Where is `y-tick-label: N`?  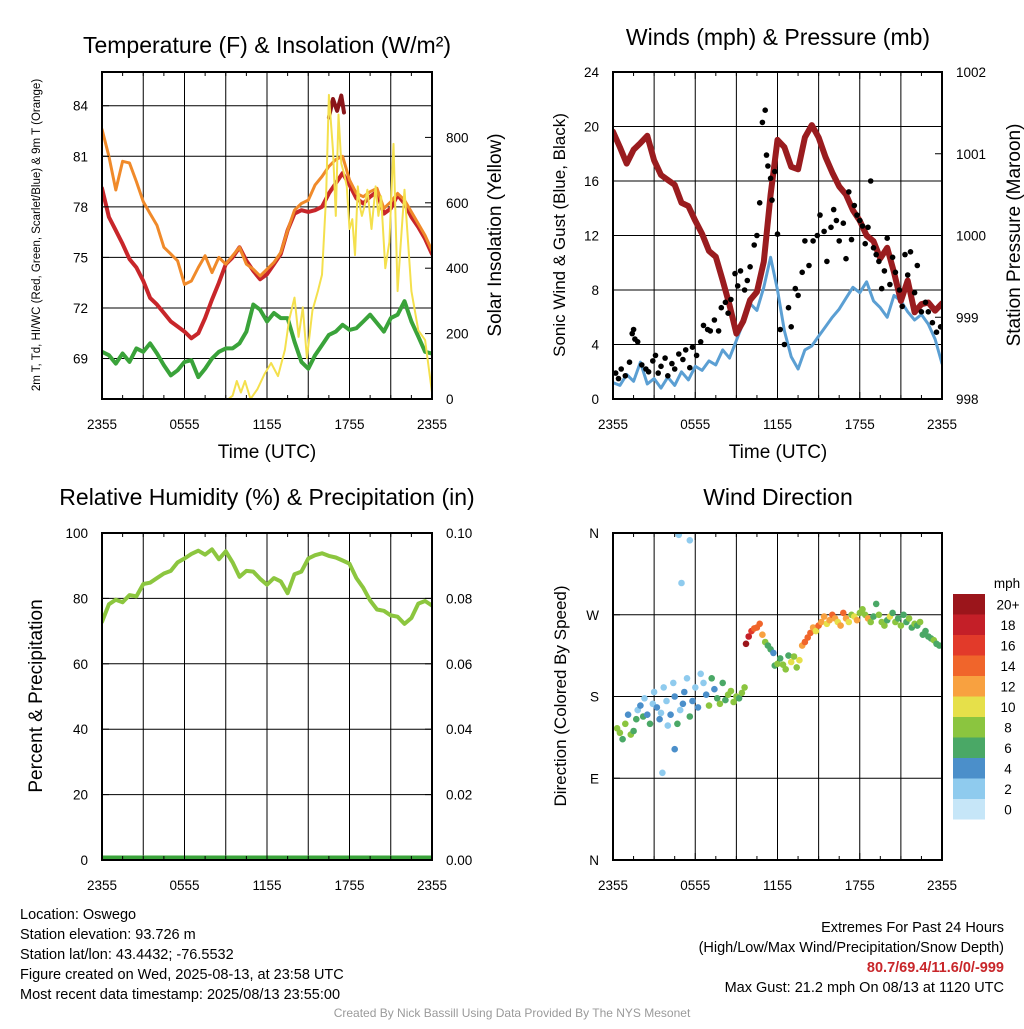 y-tick-label: N is located at coordinates (594, 860).